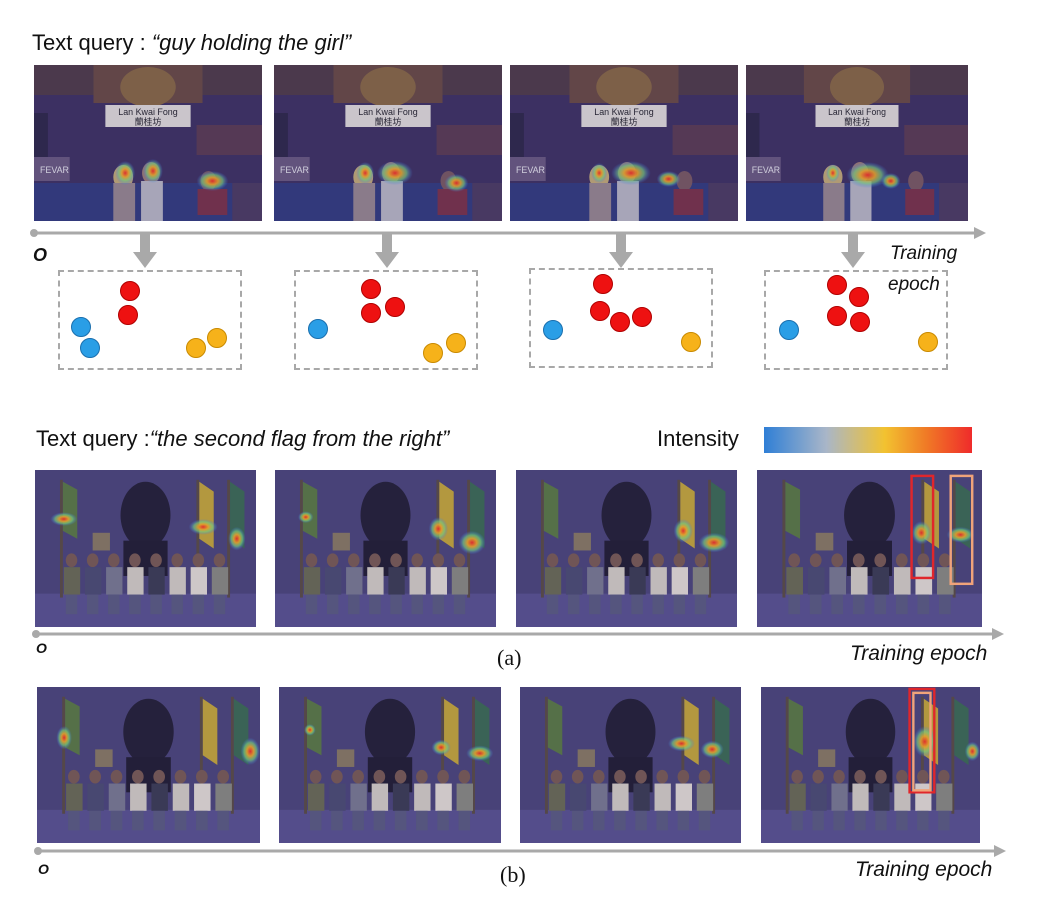  Describe the element at coordinates (40, 255) in the screenshot. I see `top-origin-label: O` at that location.